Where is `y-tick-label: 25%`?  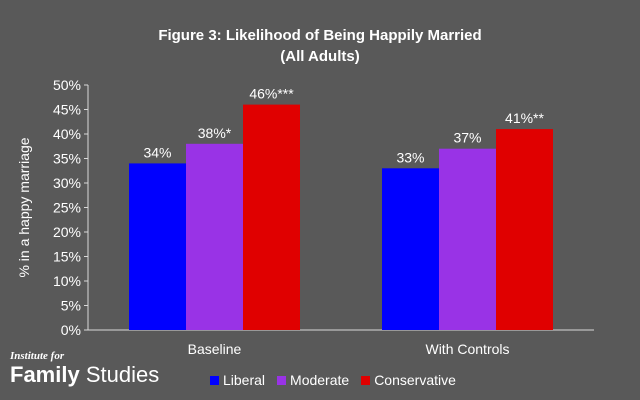
y-tick-label: 25% is located at coordinates (67, 208).